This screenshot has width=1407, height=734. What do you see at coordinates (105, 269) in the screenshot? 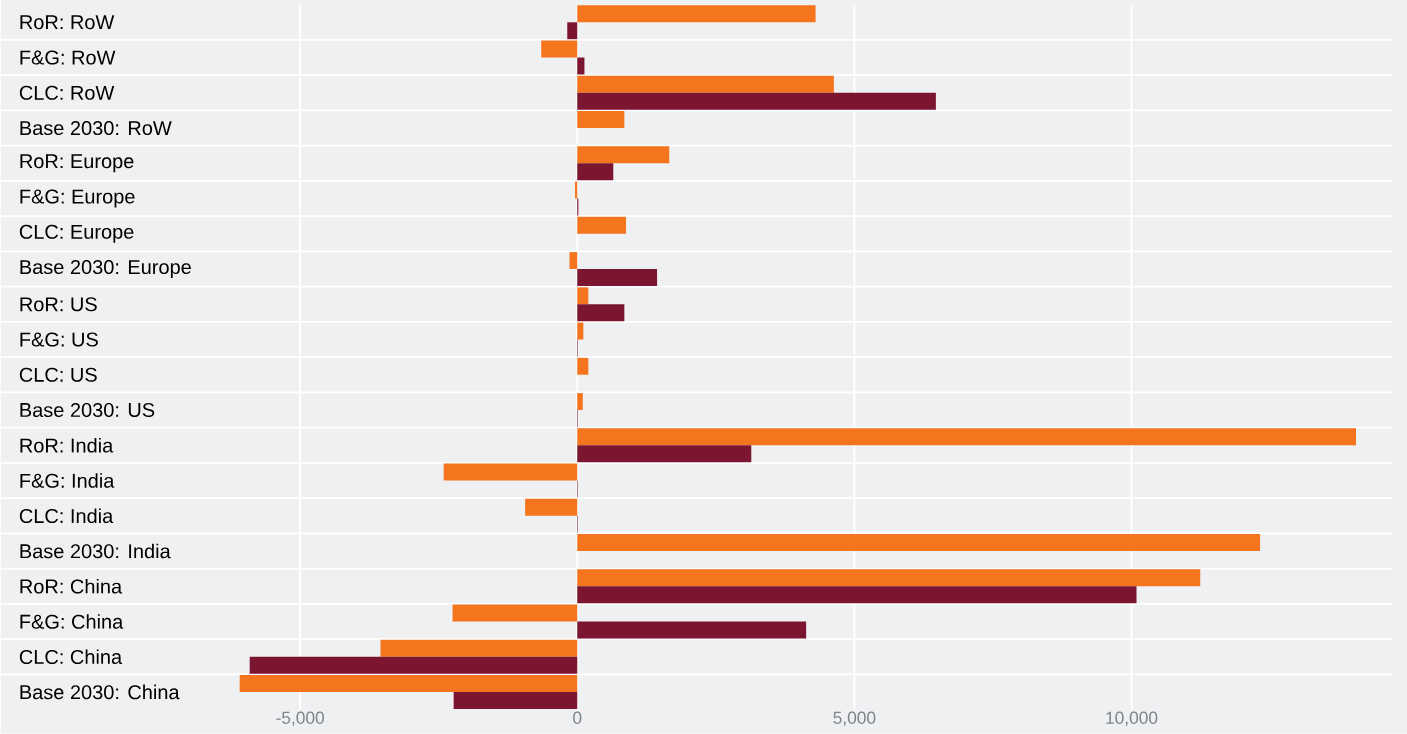
I see `y-tick-label: Base 2030: Europe` at bounding box center [105, 269].